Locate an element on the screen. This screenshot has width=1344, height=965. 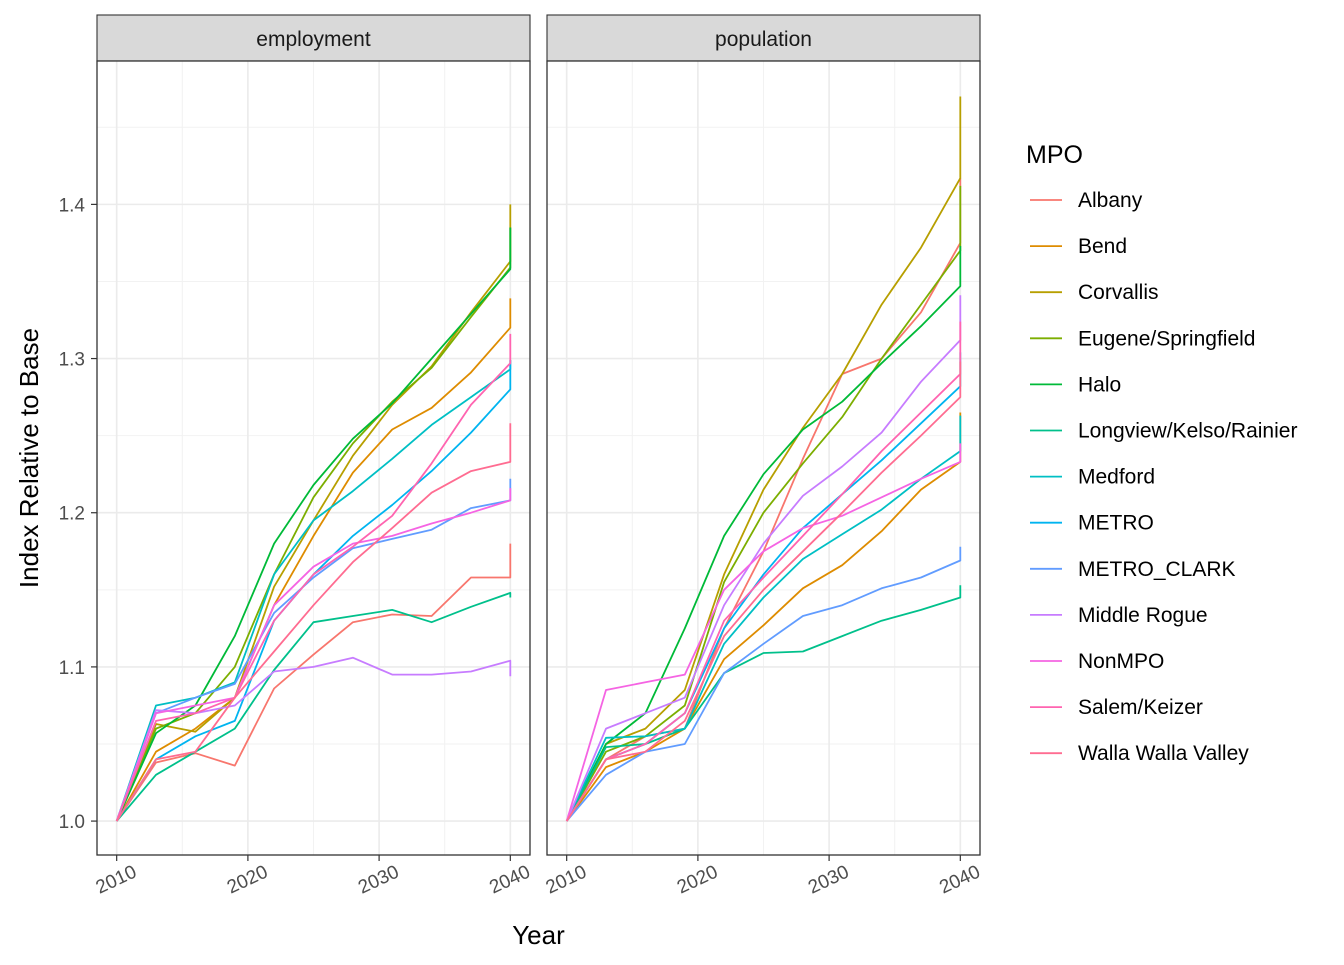
legend-title: MPO is located at coordinates (1054, 155).